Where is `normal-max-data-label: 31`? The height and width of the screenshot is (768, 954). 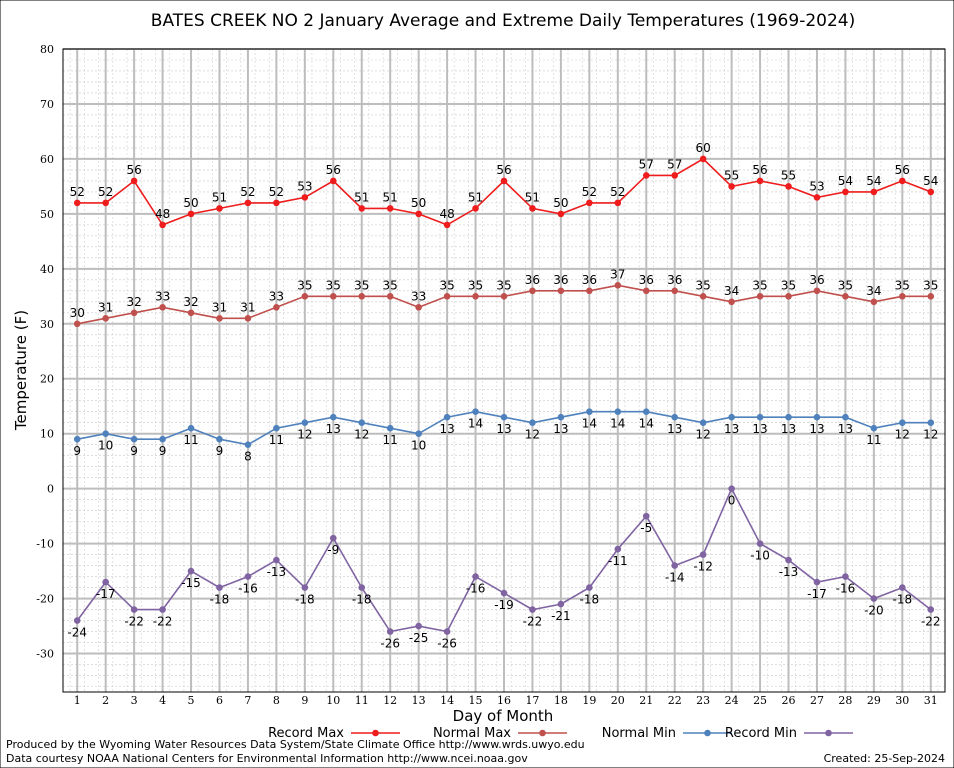
normal-max-data-label: 31 is located at coordinates (105, 307).